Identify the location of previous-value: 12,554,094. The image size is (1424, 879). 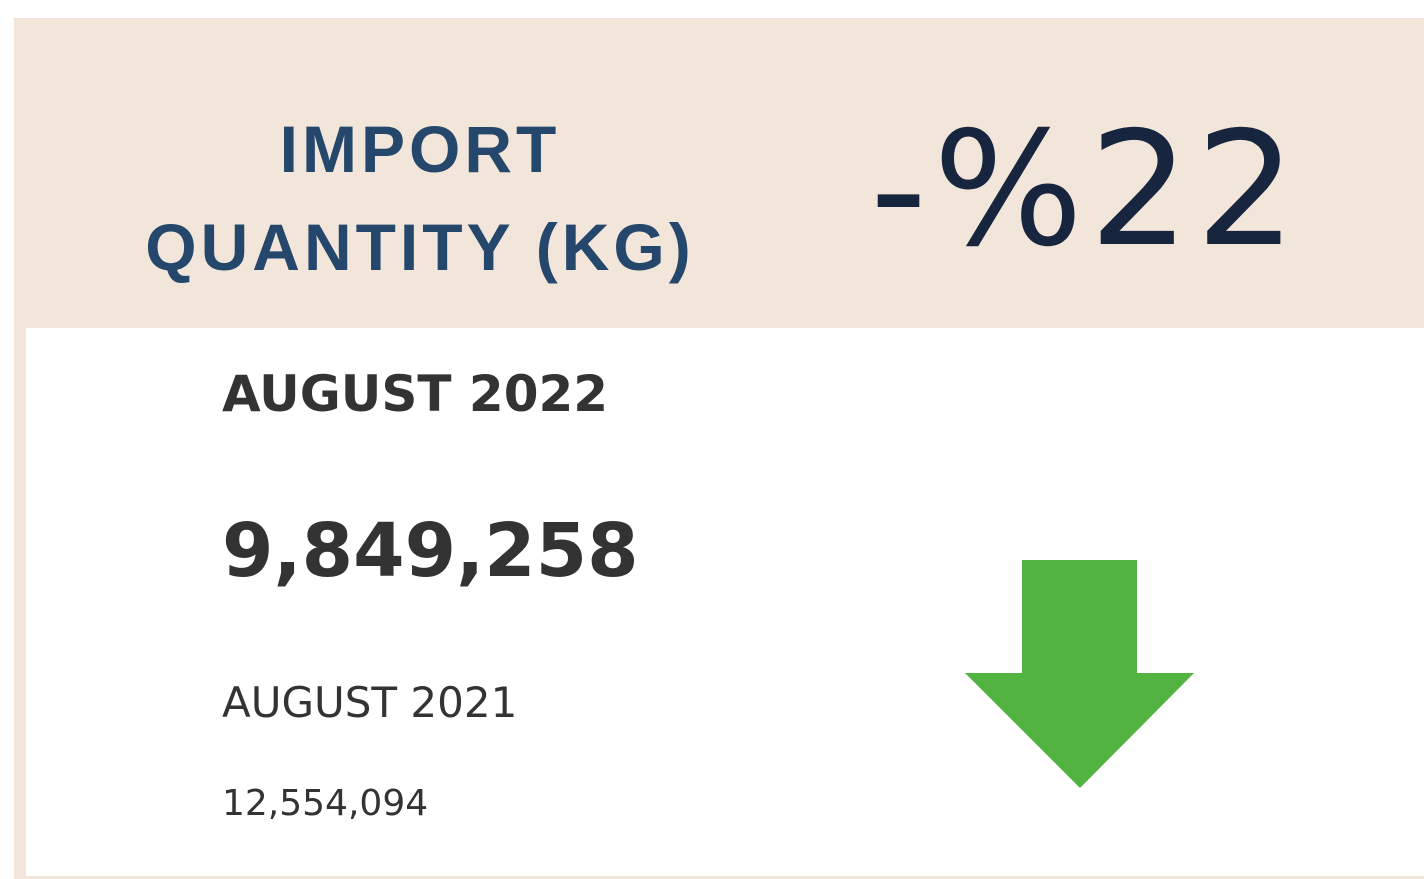
(325, 803).